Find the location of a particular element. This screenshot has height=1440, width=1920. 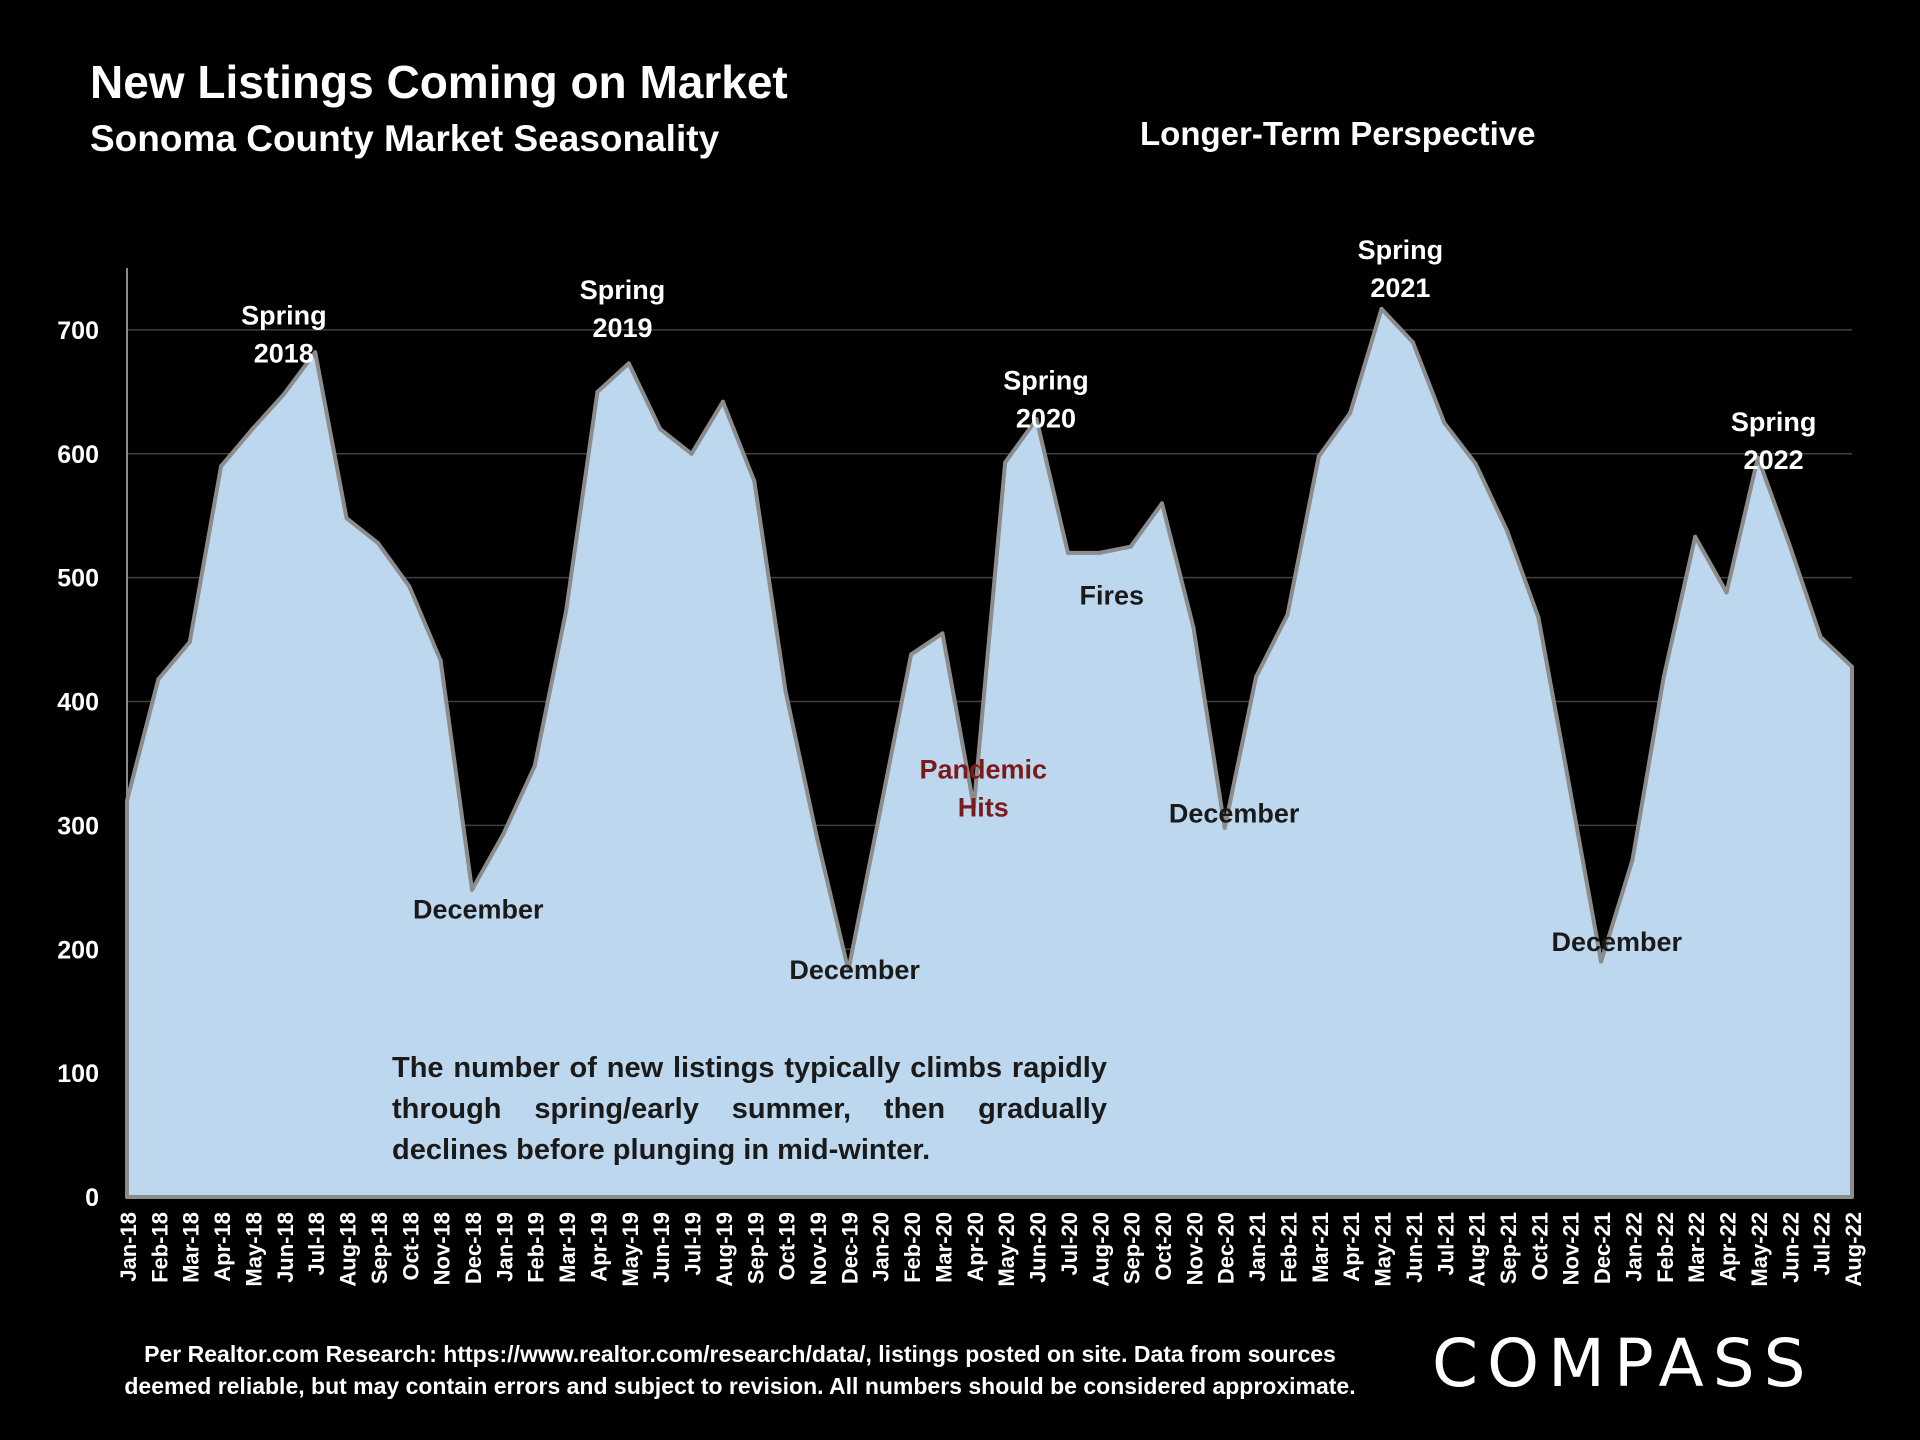

x-tick-label: May-22 is located at coordinates (1759, 1249).